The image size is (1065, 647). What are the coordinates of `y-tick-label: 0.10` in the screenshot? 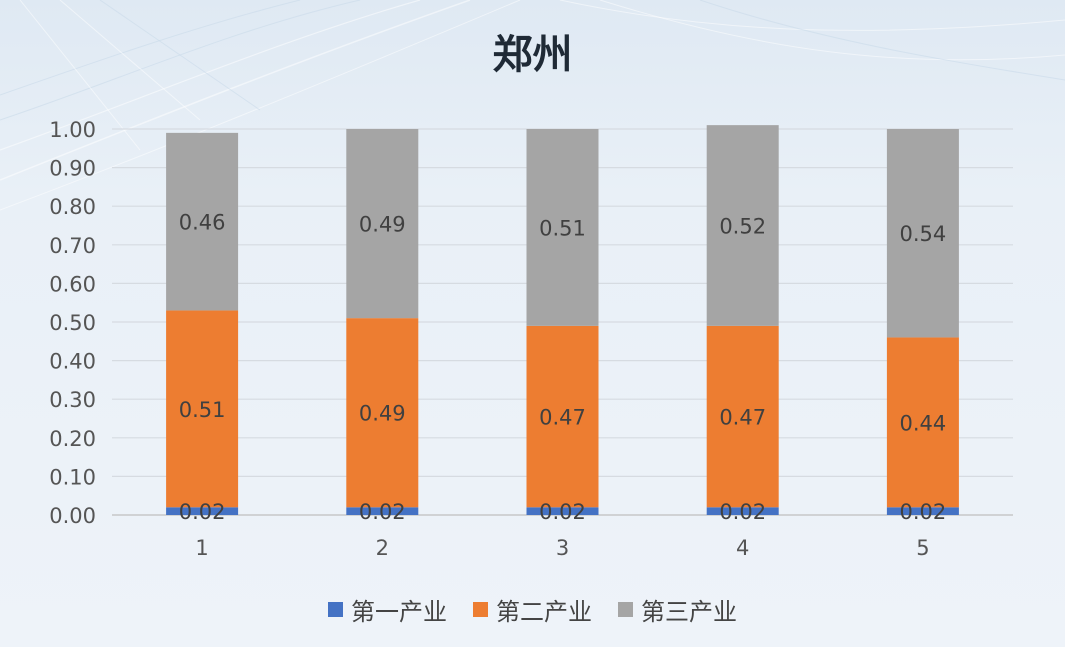 It's located at (72, 477).